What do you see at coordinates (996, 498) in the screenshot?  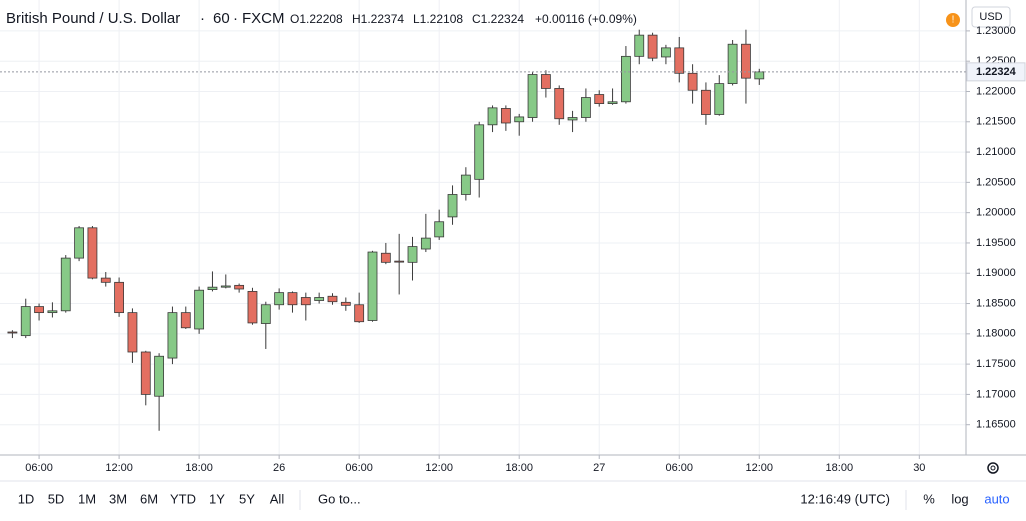 I see `scale-option: auto` at bounding box center [996, 498].